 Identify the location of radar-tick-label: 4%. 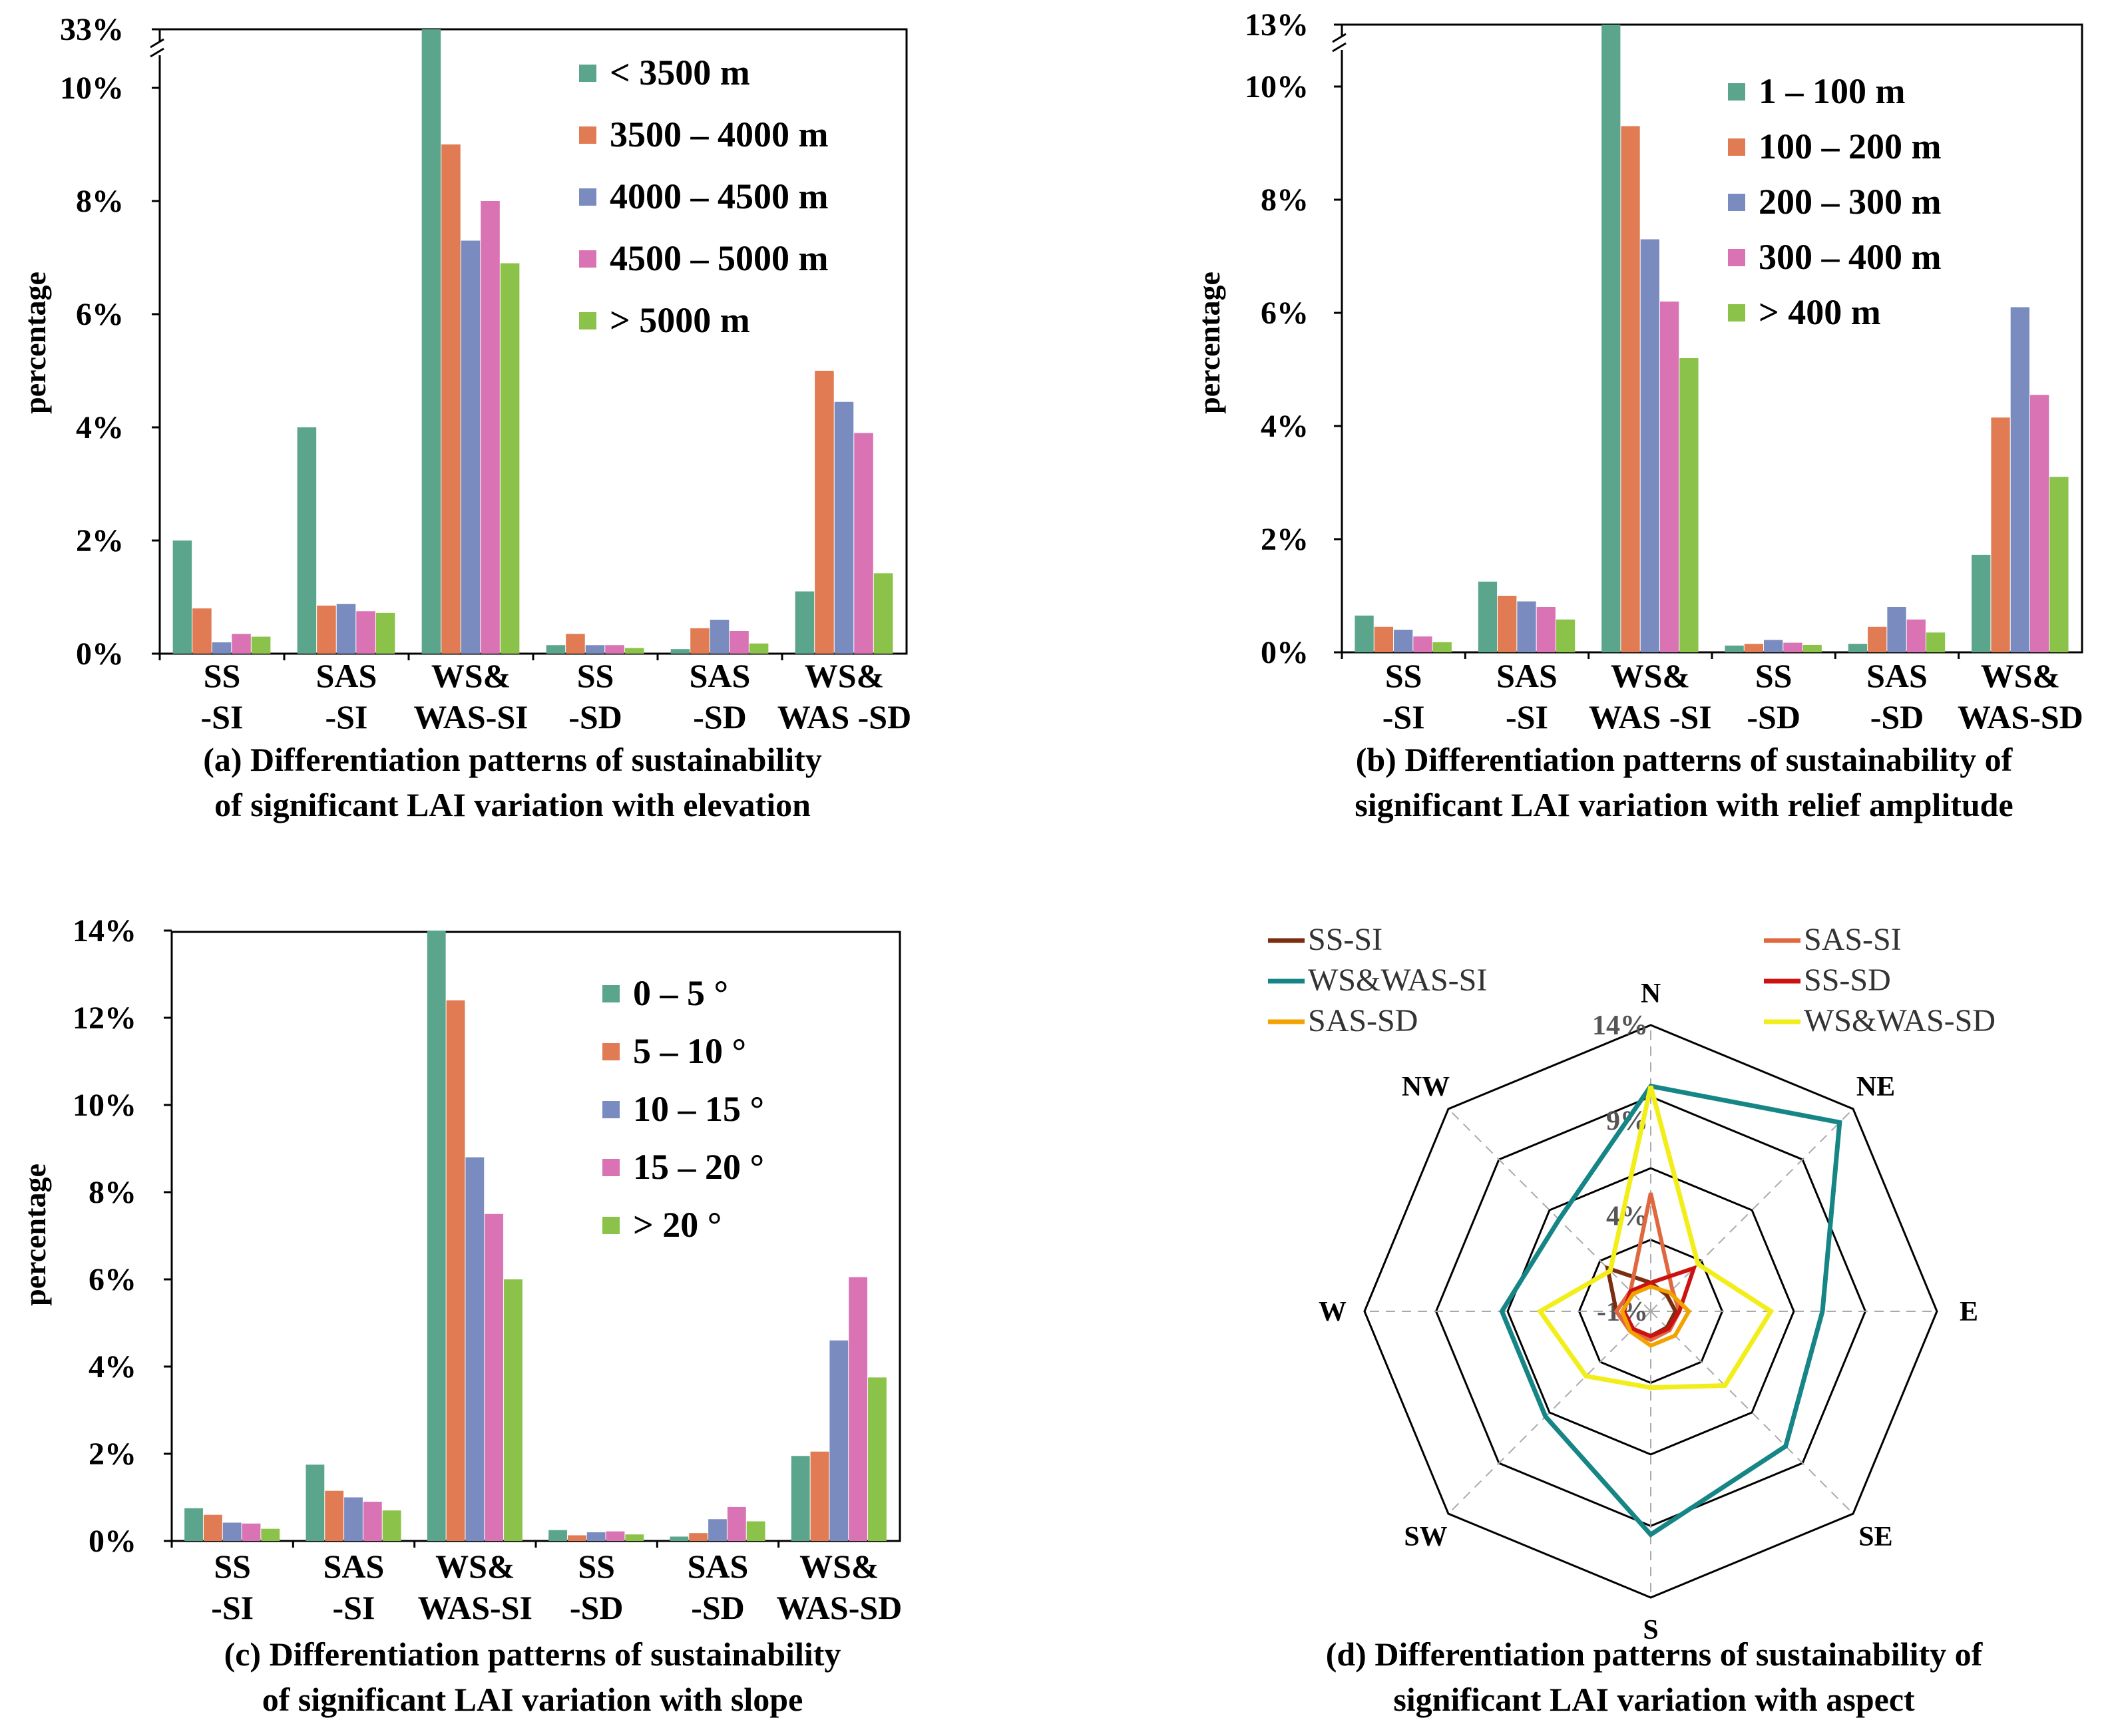
(1627, 1216).